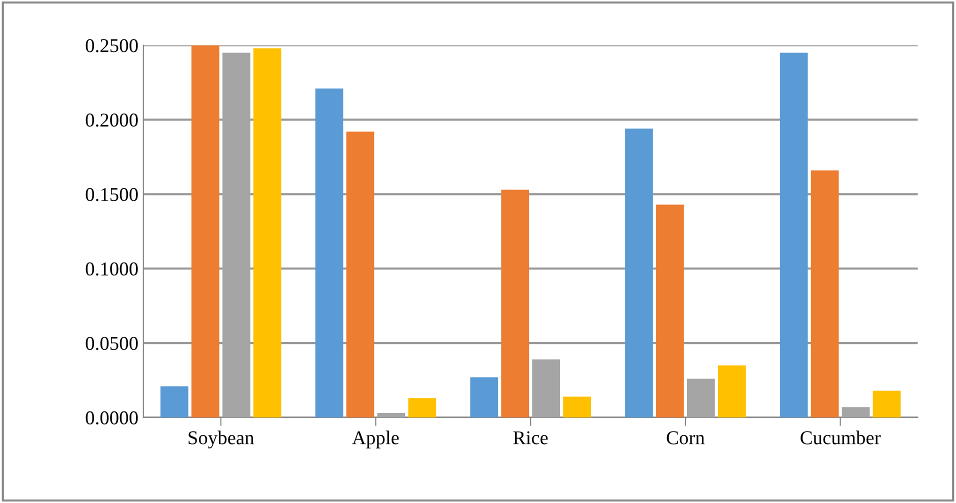 The image size is (956, 503). I want to click on x-tick-label: Rice, so click(530, 437).